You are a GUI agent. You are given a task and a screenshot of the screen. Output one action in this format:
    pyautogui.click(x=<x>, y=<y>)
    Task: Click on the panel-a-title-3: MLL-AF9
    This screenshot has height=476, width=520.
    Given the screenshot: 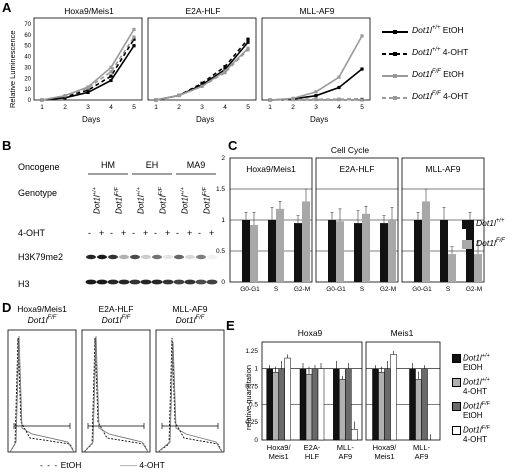 What is the action you would take?
    pyautogui.click(x=317, y=11)
    